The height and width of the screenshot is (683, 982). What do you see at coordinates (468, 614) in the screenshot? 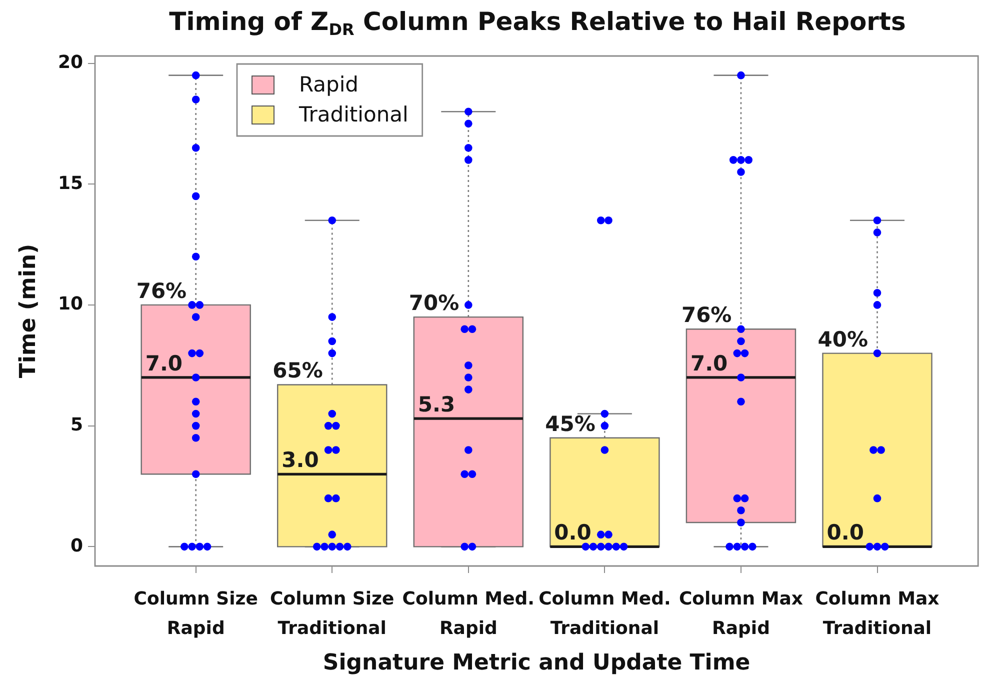
I see `x-tick-label: Column Med. Rapid` at bounding box center [468, 614].